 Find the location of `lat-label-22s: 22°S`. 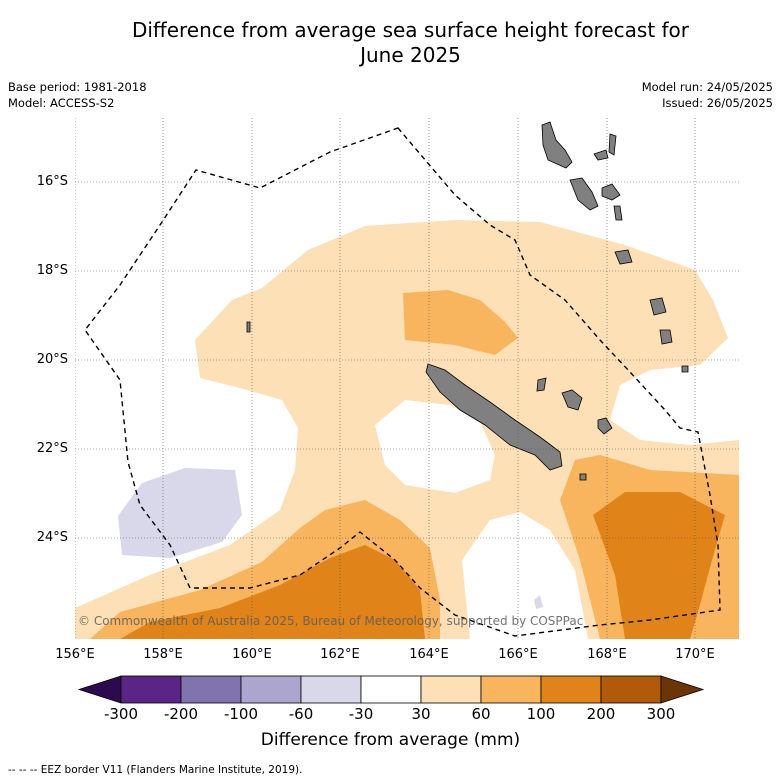

lat-label-22s: 22°S is located at coordinates (52, 448).